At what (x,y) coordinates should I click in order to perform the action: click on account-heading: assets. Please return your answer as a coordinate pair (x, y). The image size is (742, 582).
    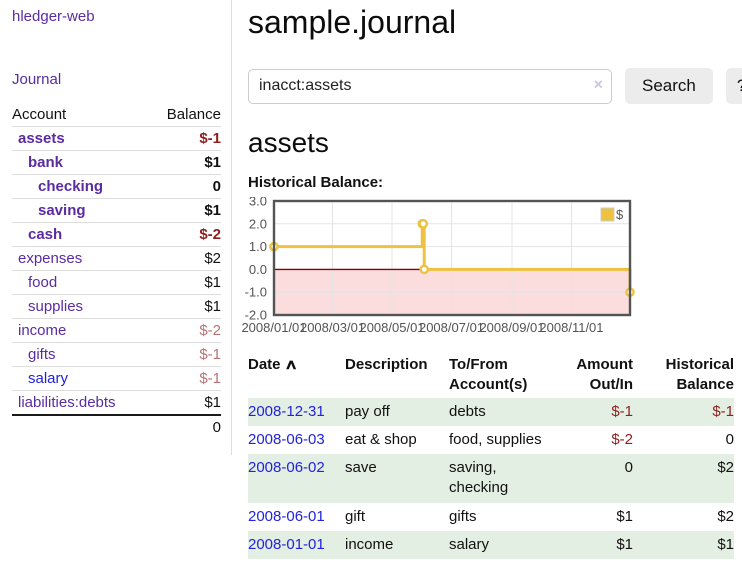
    Looking at the image, I should click on (288, 142).